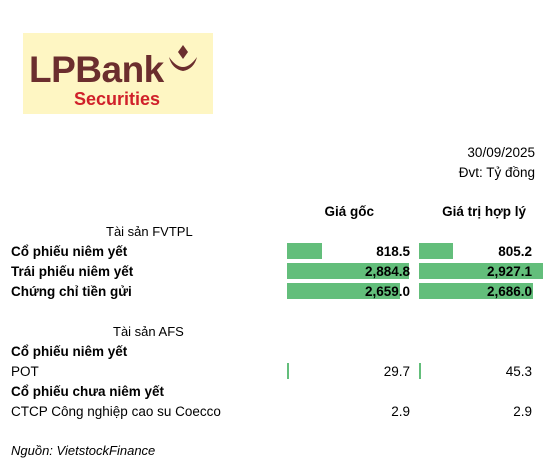  I want to click on source-note: Nguồn: VietstockFinance, so click(83, 450).